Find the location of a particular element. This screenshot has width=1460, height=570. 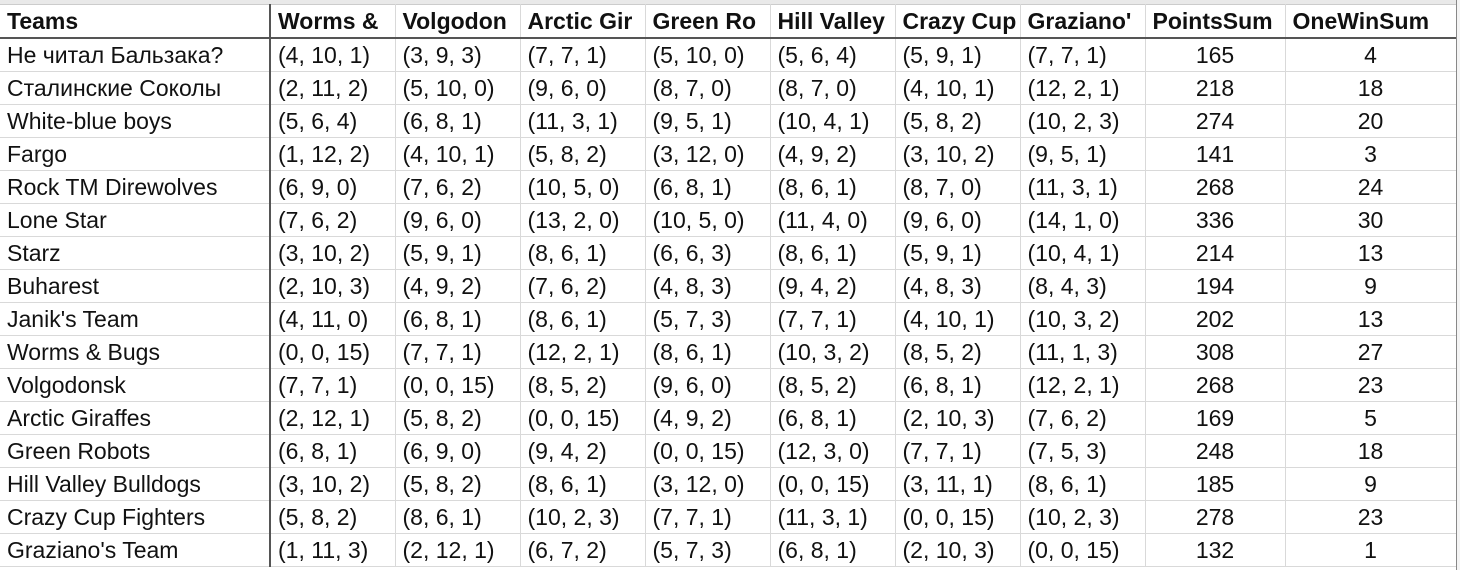

result-cell: (1, 12, 2) is located at coordinates (332, 154).